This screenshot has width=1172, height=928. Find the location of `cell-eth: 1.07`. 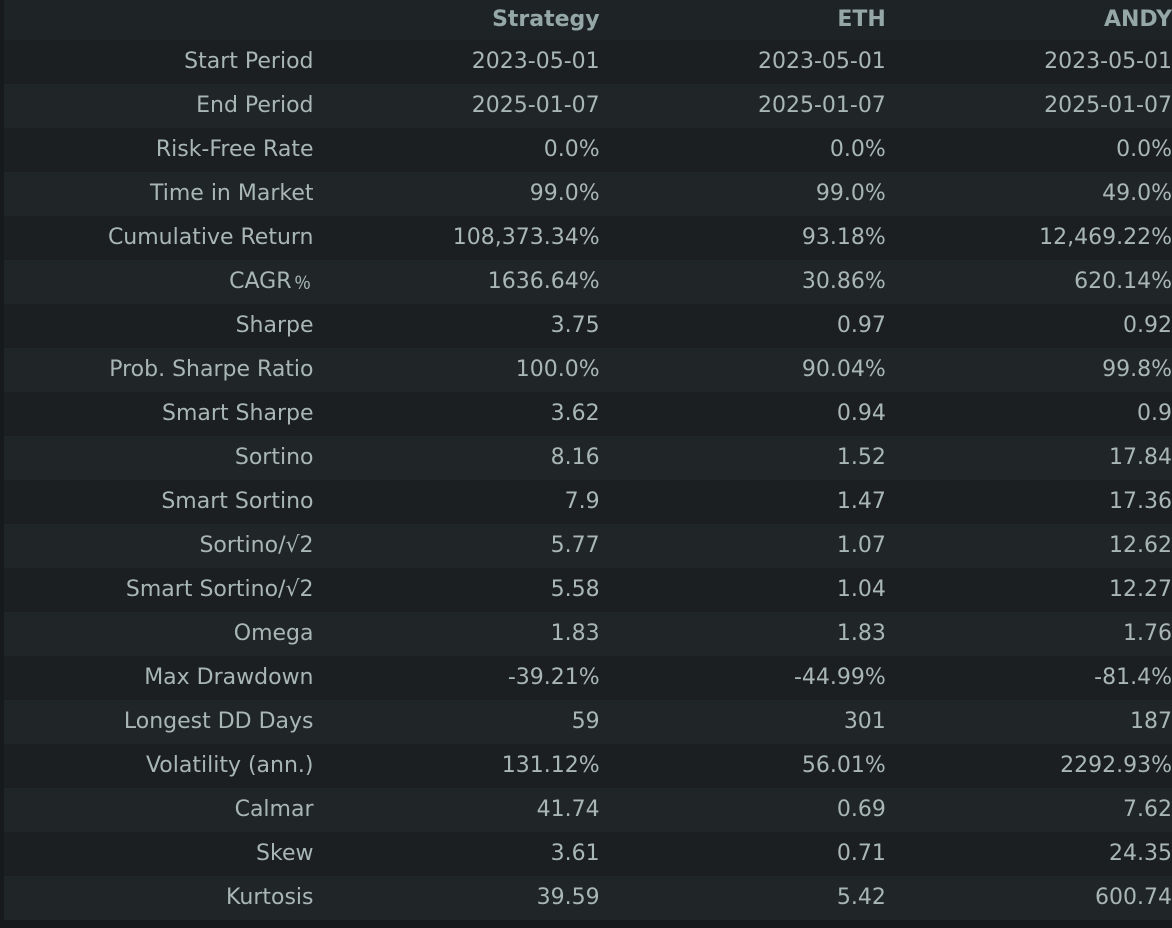

cell-eth: 1.07 is located at coordinates (861, 545).